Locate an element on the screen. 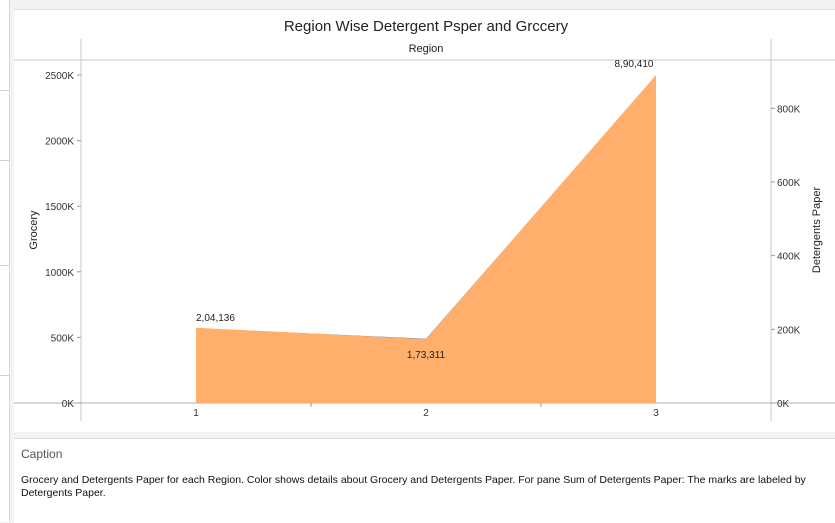 Image resolution: width=835 pixels, height=523 pixels. column-header: Region is located at coordinates (426, 49).